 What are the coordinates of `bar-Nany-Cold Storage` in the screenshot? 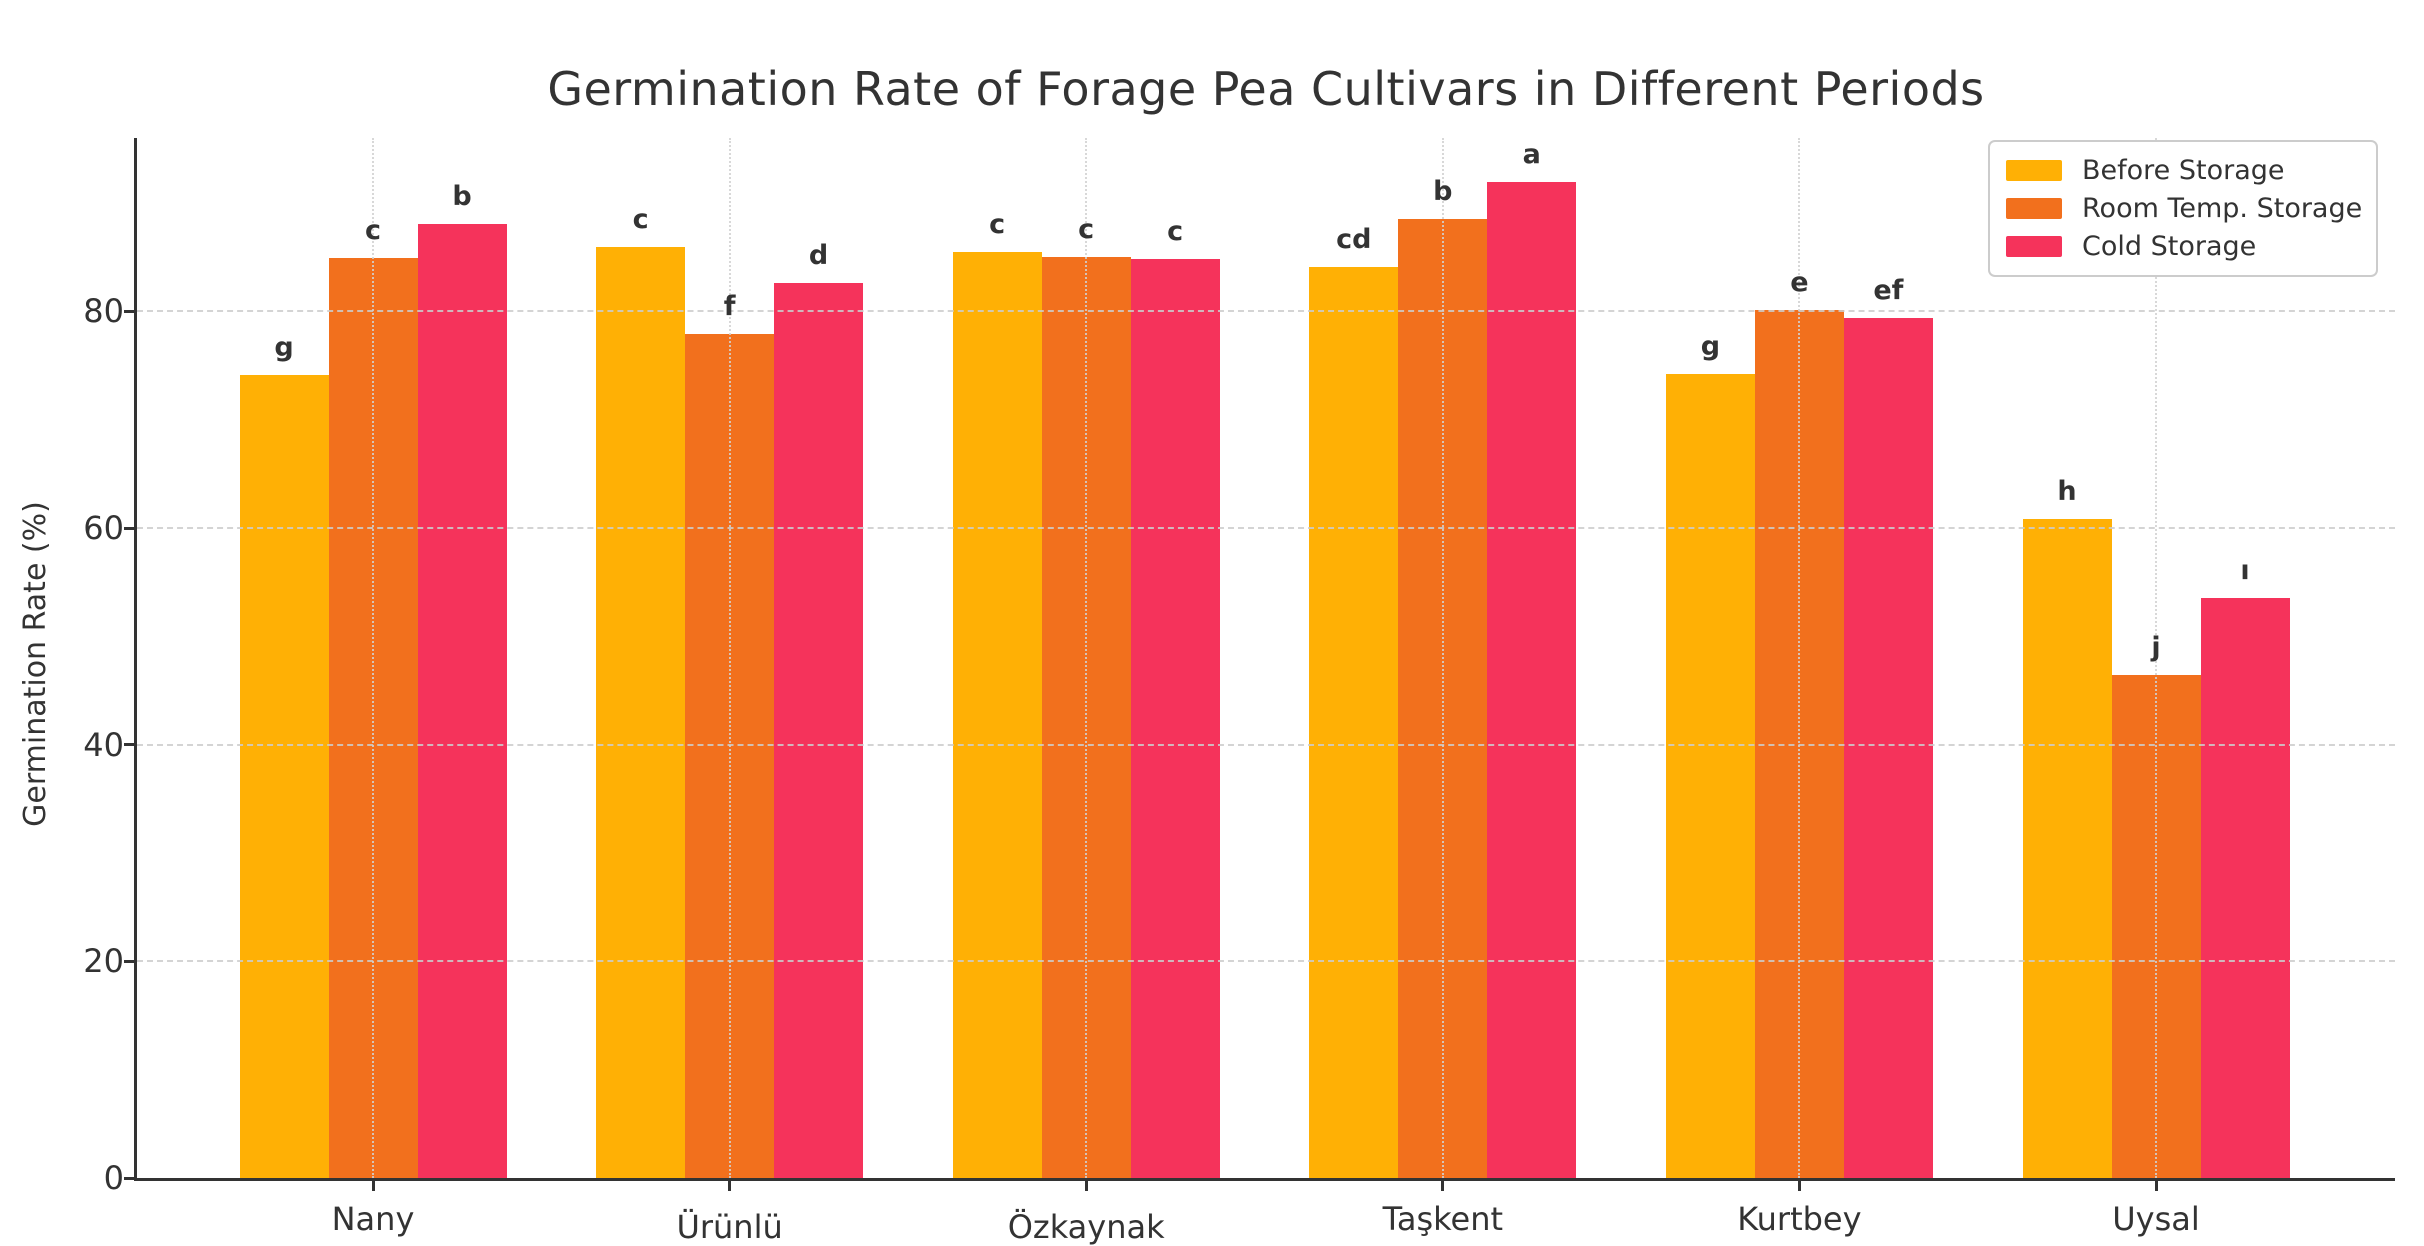 It's located at (462, 700).